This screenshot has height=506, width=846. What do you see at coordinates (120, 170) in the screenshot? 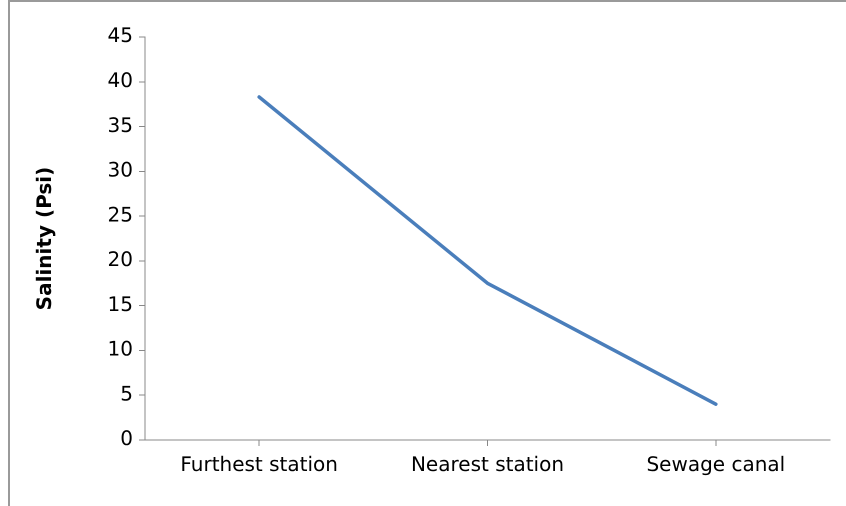
I see `y-tick-label: 30` at bounding box center [120, 170].